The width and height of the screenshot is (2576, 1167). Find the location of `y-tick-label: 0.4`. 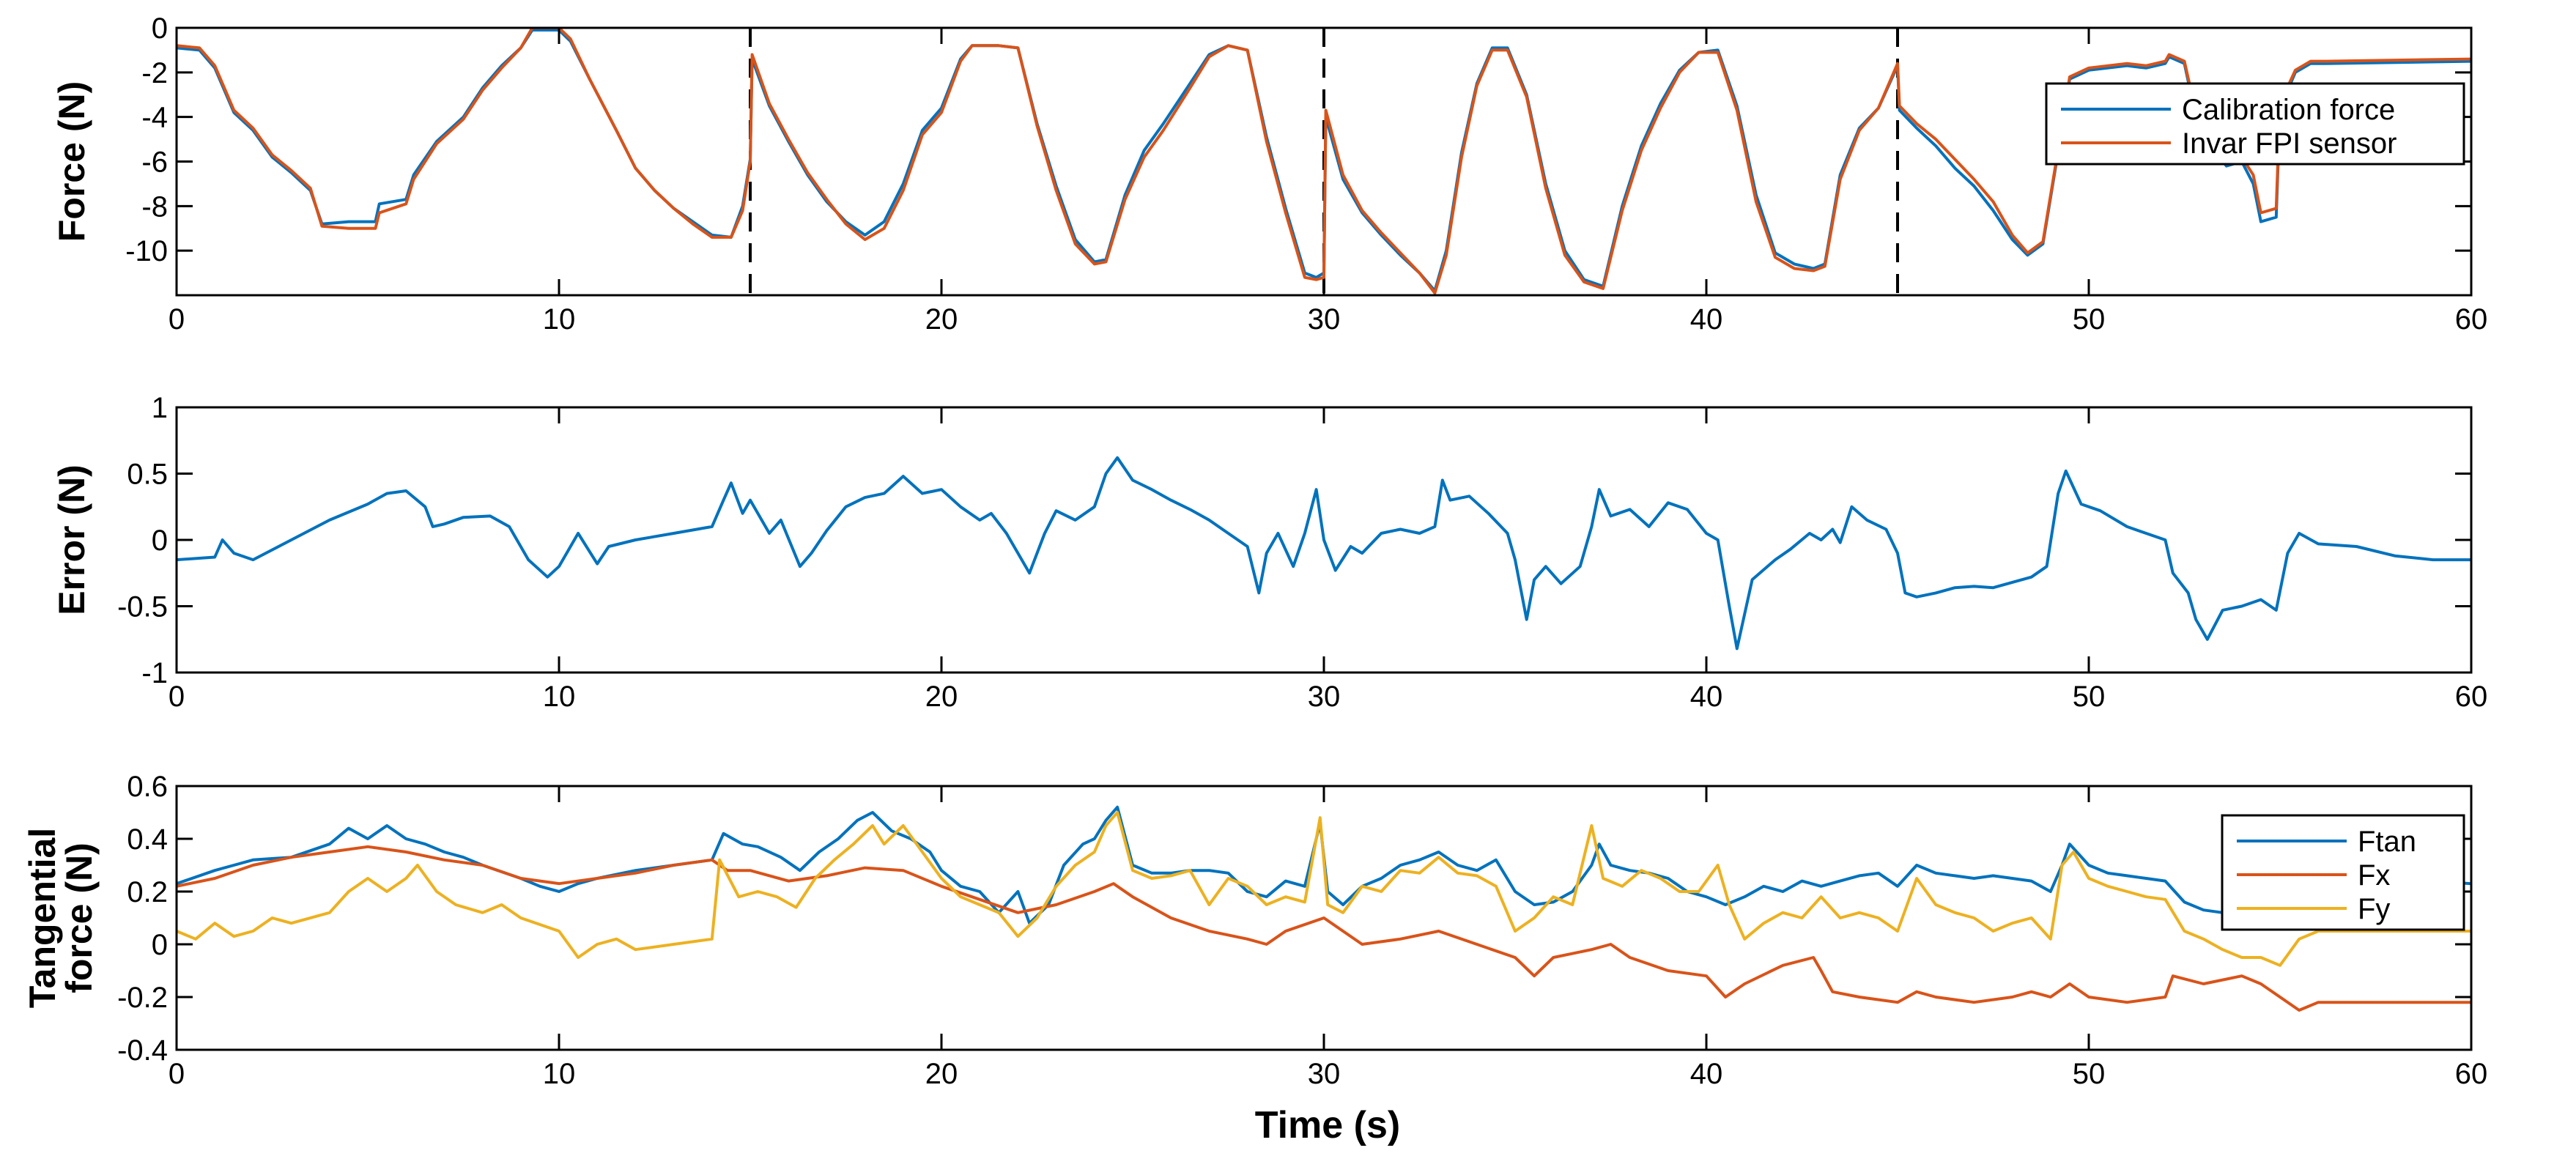

y-tick-label: 0.4 is located at coordinates (147, 839).